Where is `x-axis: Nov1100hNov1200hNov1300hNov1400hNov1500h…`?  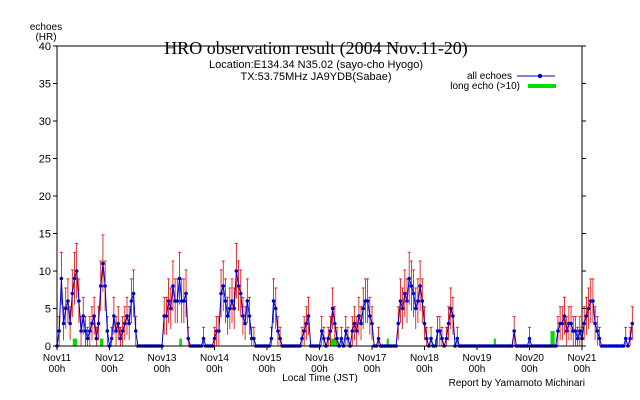
x-axis: Nov1100hNov1200hNov1300hNov1400hNov1500h… is located at coordinates (320, 360).